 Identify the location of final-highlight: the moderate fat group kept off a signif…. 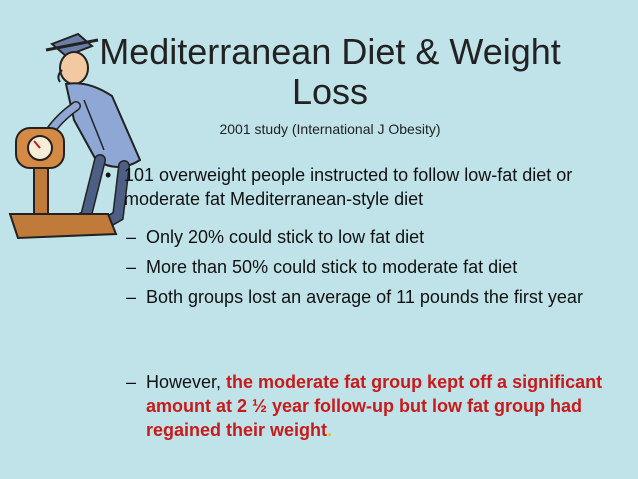
(374, 406).